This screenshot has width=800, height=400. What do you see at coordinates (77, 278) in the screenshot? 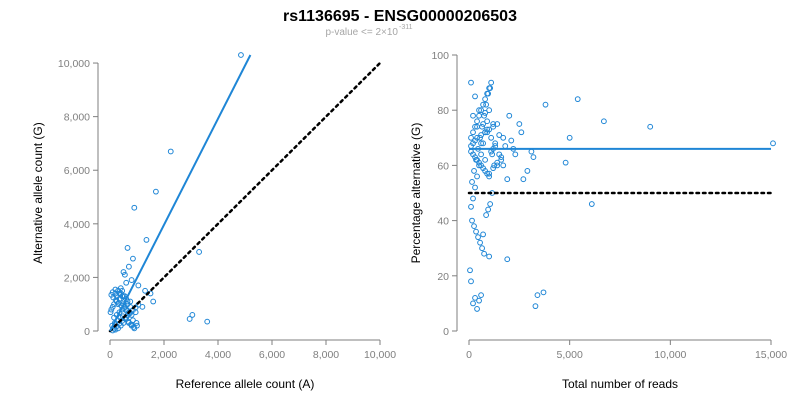
I see `y-tick-label: 2,000` at bounding box center [77, 278].